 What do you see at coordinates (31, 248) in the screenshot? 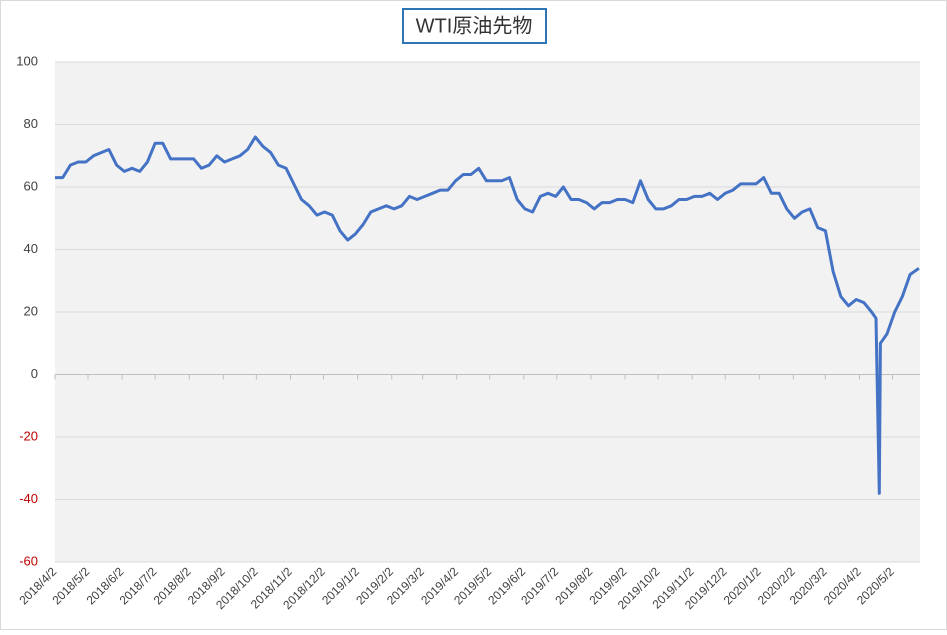
I see `y-tick-label: 40` at bounding box center [31, 248].